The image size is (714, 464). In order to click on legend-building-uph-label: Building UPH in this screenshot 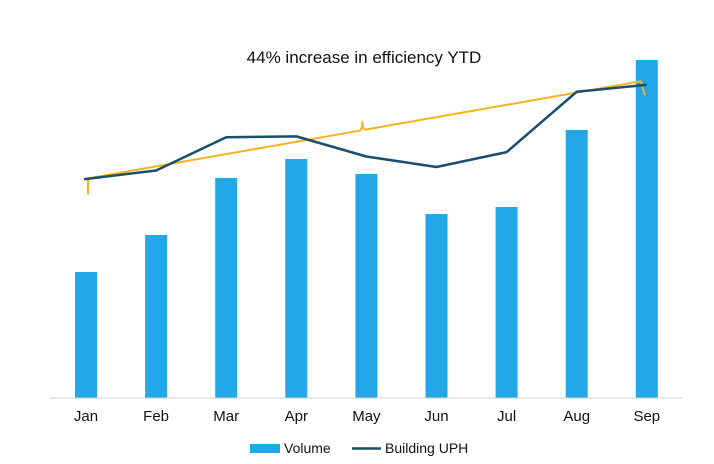, I will do `click(426, 448)`.